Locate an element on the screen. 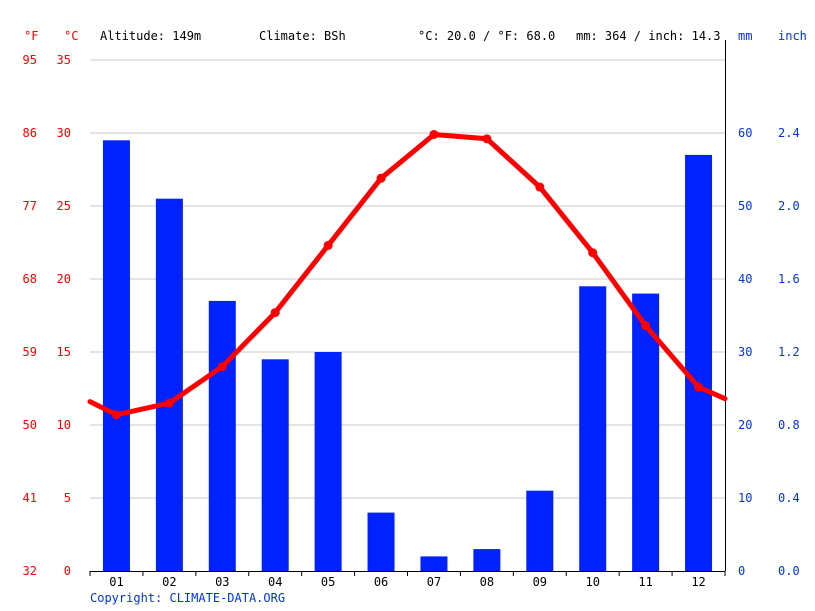 The width and height of the screenshot is (815, 611). mm-tick-label: 60 is located at coordinates (745, 133).